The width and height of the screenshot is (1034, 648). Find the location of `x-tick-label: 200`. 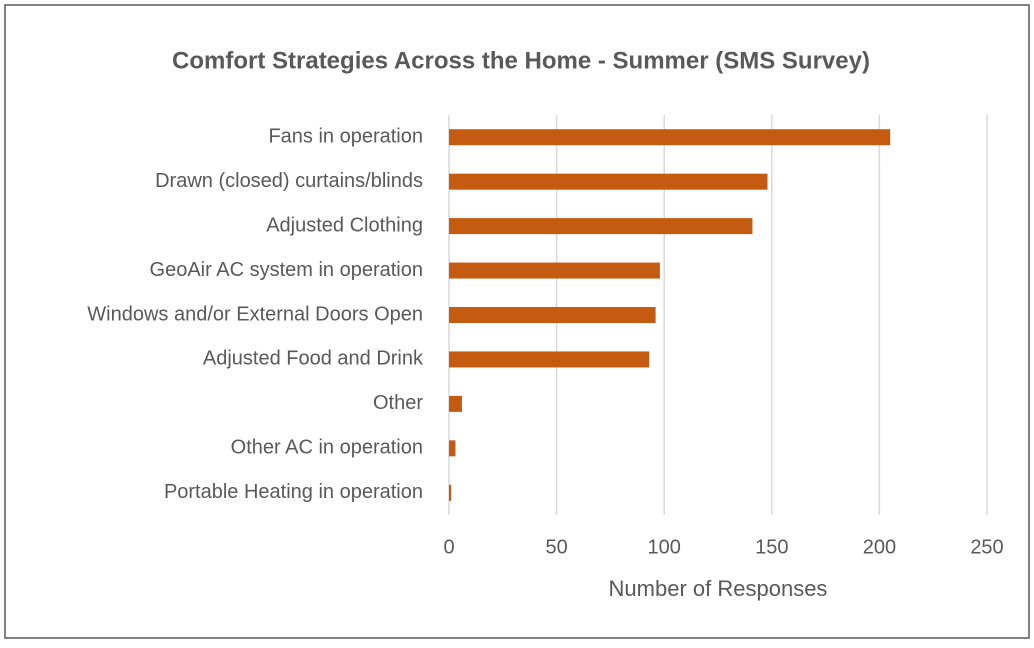

x-tick-label: 200 is located at coordinates (879, 547).